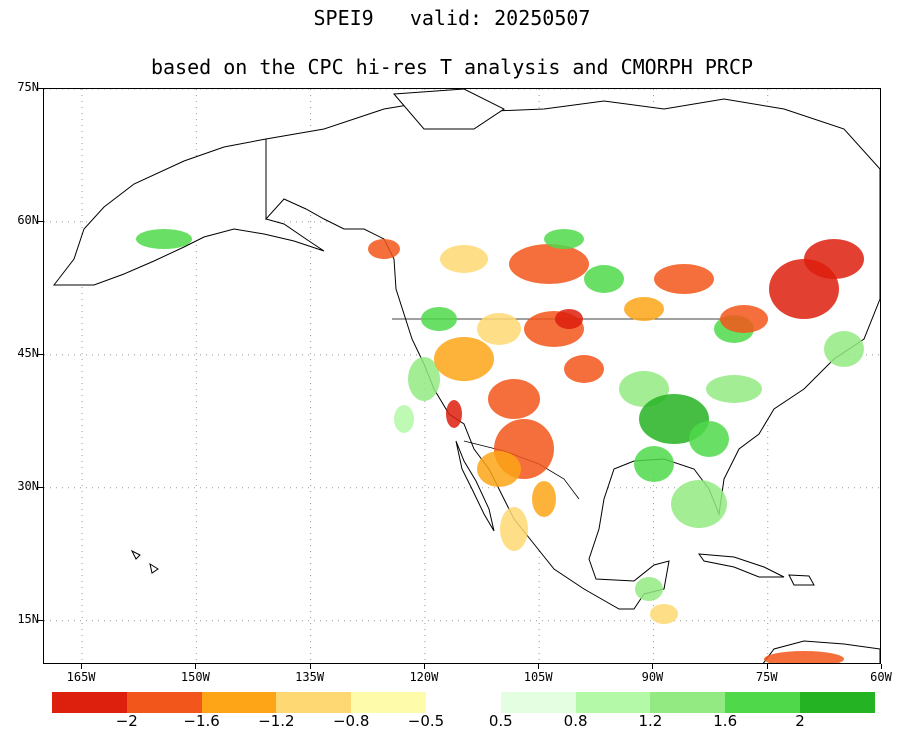 The height and width of the screenshot is (740, 904). What do you see at coordinates (725, 721) in the screenshot?
I see `legend-label: 1.6` at bounding box center [725, 721].